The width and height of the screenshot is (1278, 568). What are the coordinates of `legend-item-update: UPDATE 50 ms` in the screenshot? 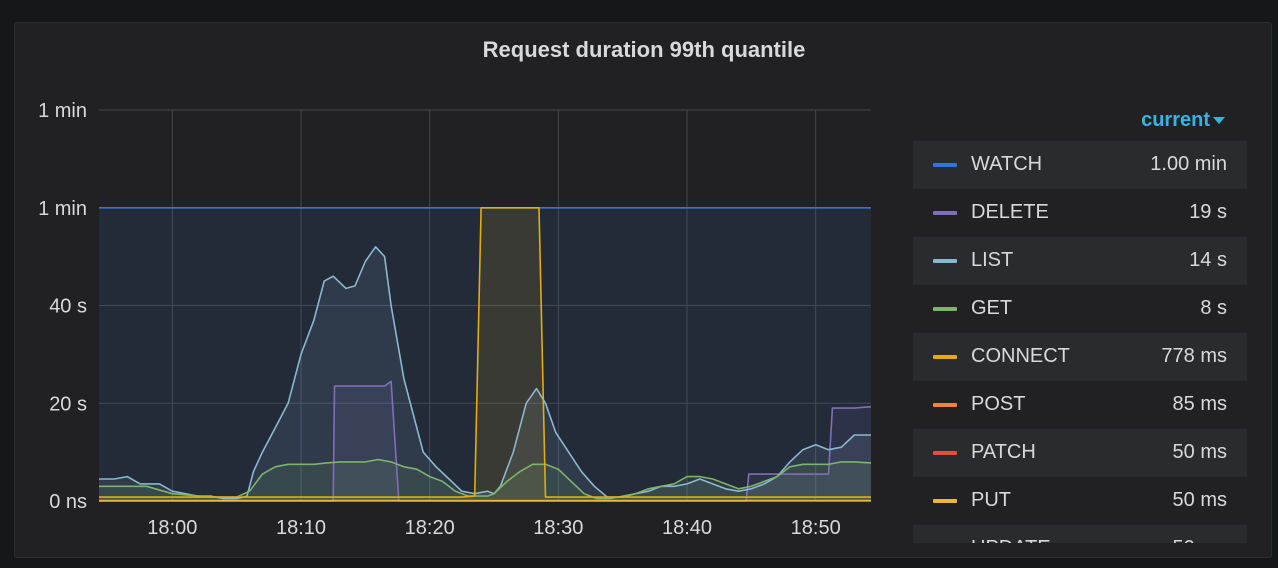 It's located at (1080, 534).